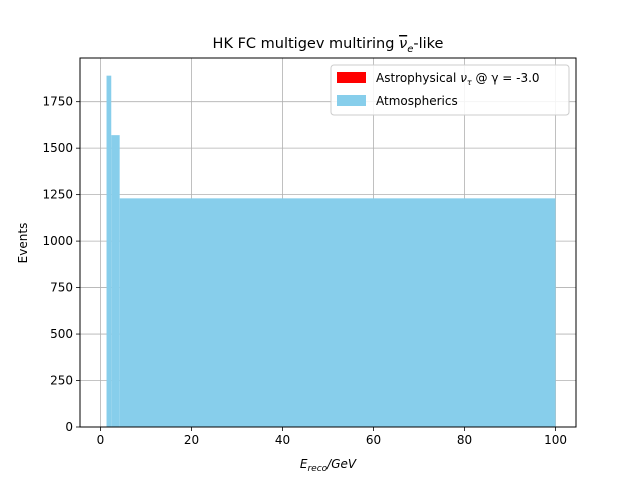  What do you see at coordinates (282, 440) in the screenshot?
I see `x-tick-label: 40` at bounding box center [282, 440].